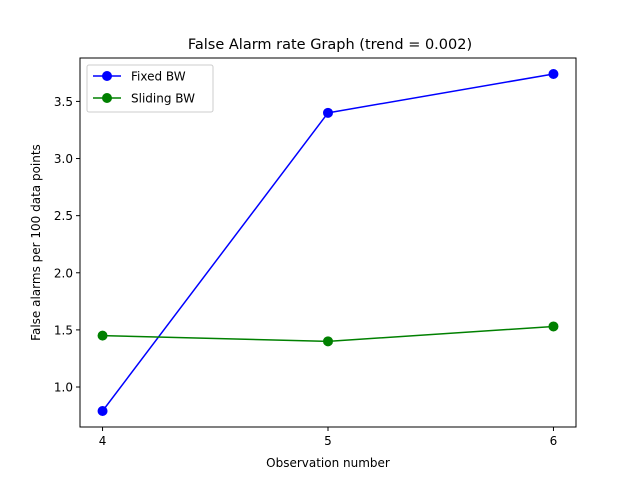 The width and height of the screenshot is (640, 484). What do you see at coordinates (144, 88) in the screenshot?
I see `legend-items: Fixed BW Sliding BW` at bounding box center [144, 88].